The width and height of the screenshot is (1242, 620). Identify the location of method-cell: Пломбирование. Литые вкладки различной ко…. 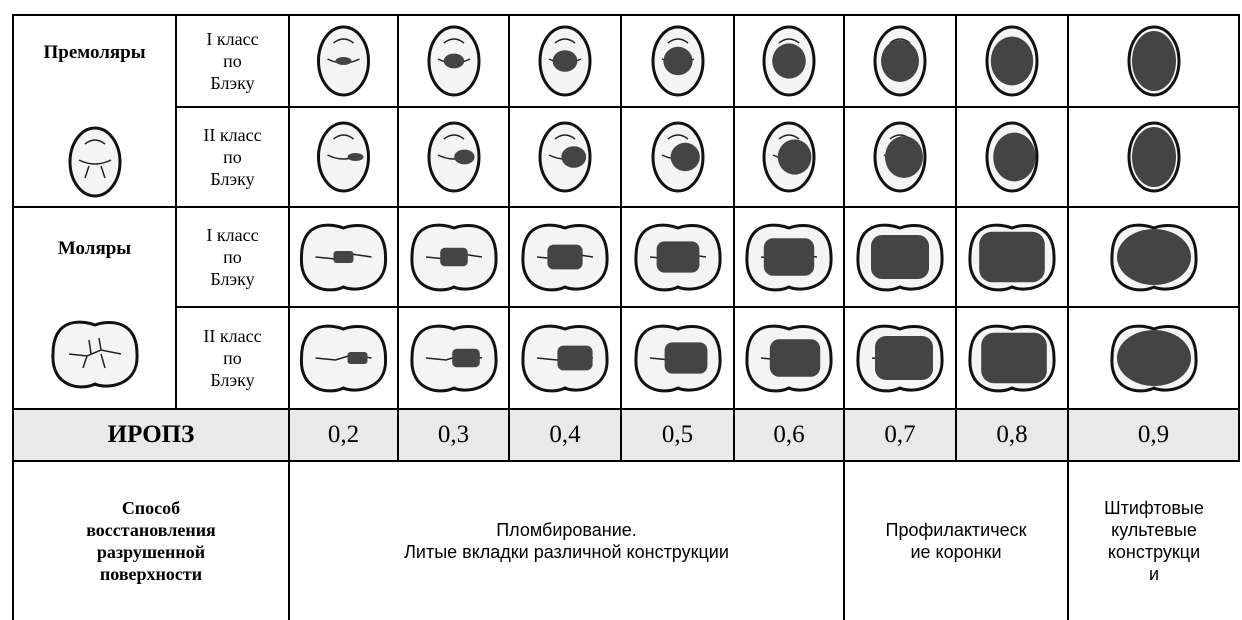
(566, 540).